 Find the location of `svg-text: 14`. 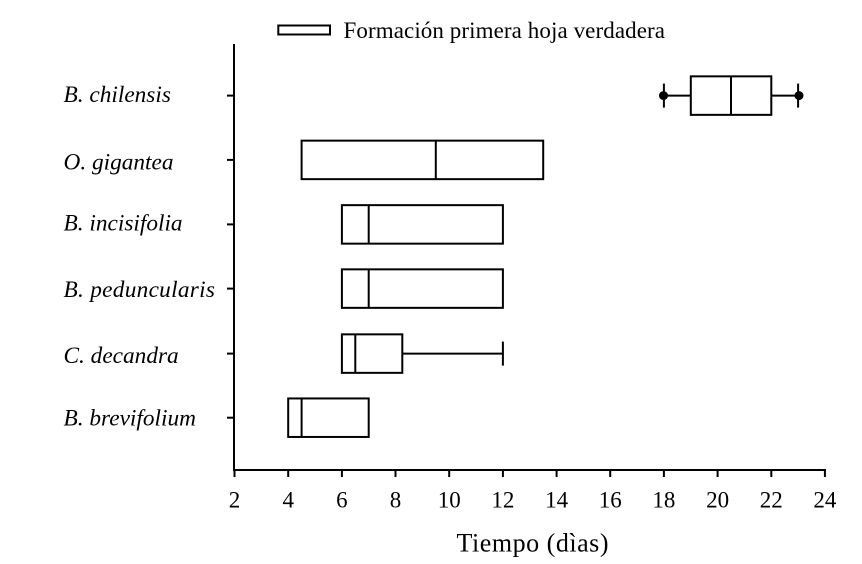

svg-text: 14 is located at coordinates (557, 500).